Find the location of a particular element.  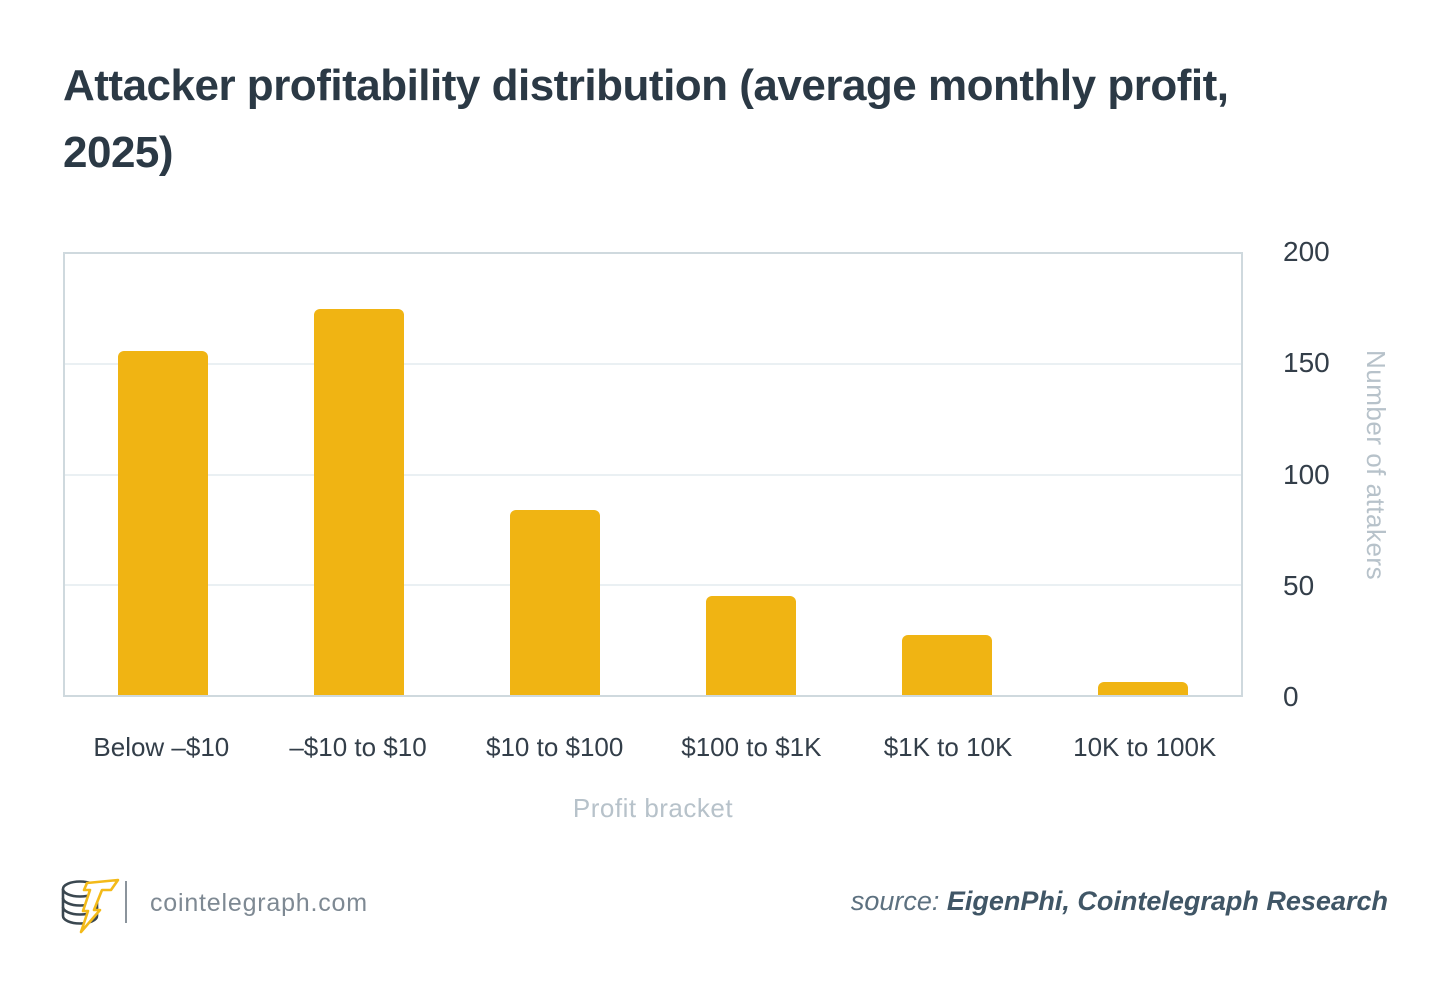

x-tick-label: $1K to 10K is located at coordinates (948, 747).